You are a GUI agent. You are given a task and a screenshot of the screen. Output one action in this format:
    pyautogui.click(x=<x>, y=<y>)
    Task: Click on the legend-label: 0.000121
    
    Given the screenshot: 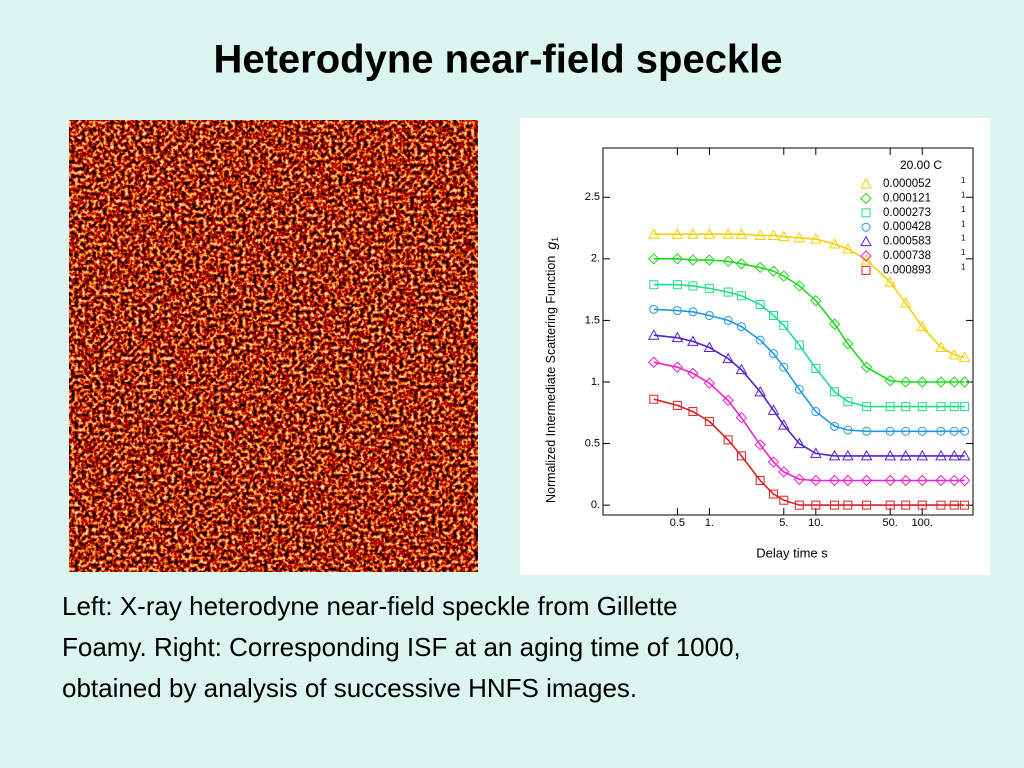 What is the action you would take?
    pyautogui.click(x=907, y=198)
    